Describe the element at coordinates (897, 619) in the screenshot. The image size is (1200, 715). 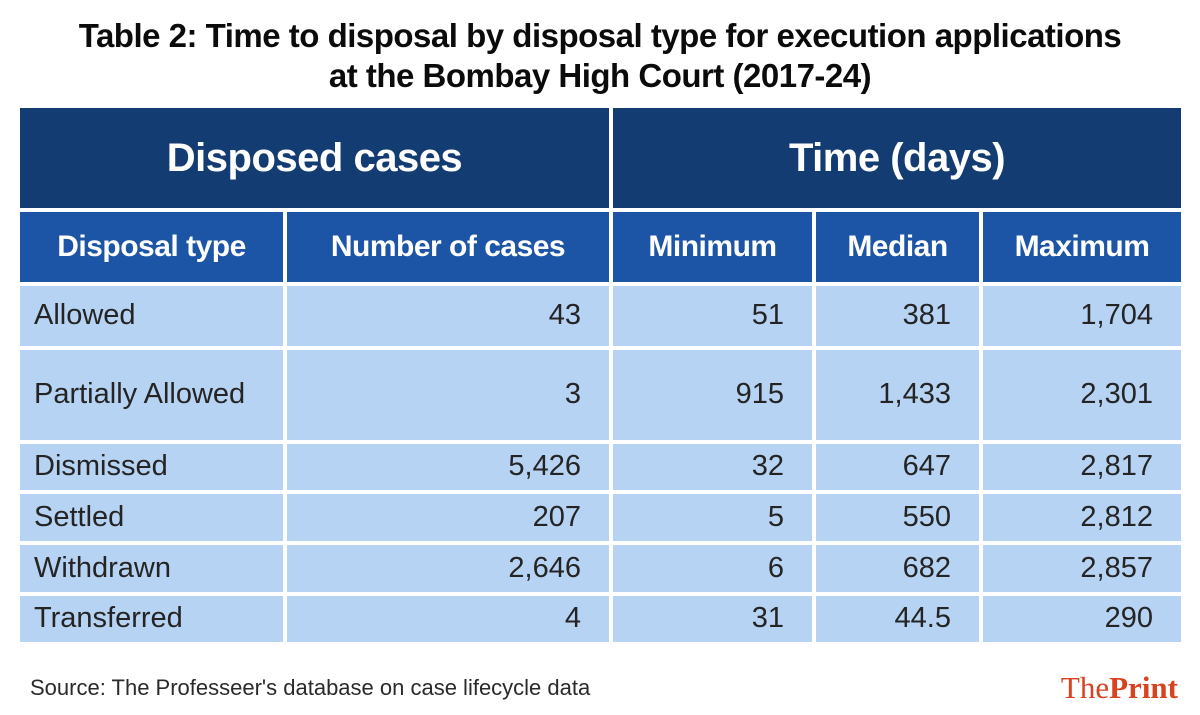
I see `cell-median: 44.5` at that location.